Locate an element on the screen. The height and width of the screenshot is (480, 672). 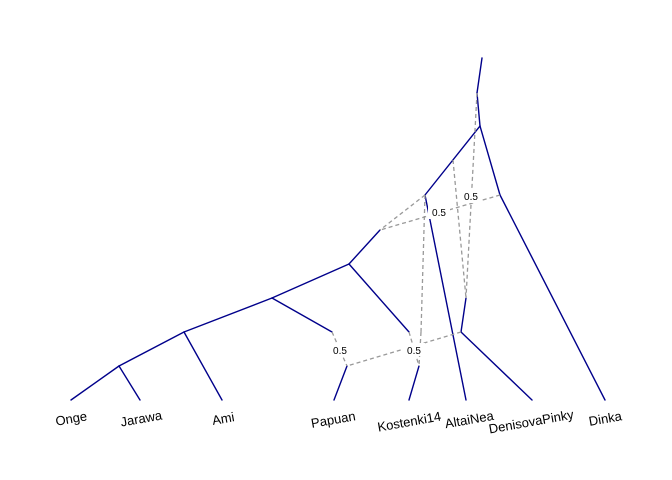
admix-nea-to-deni is located at coordinates (459, 229).